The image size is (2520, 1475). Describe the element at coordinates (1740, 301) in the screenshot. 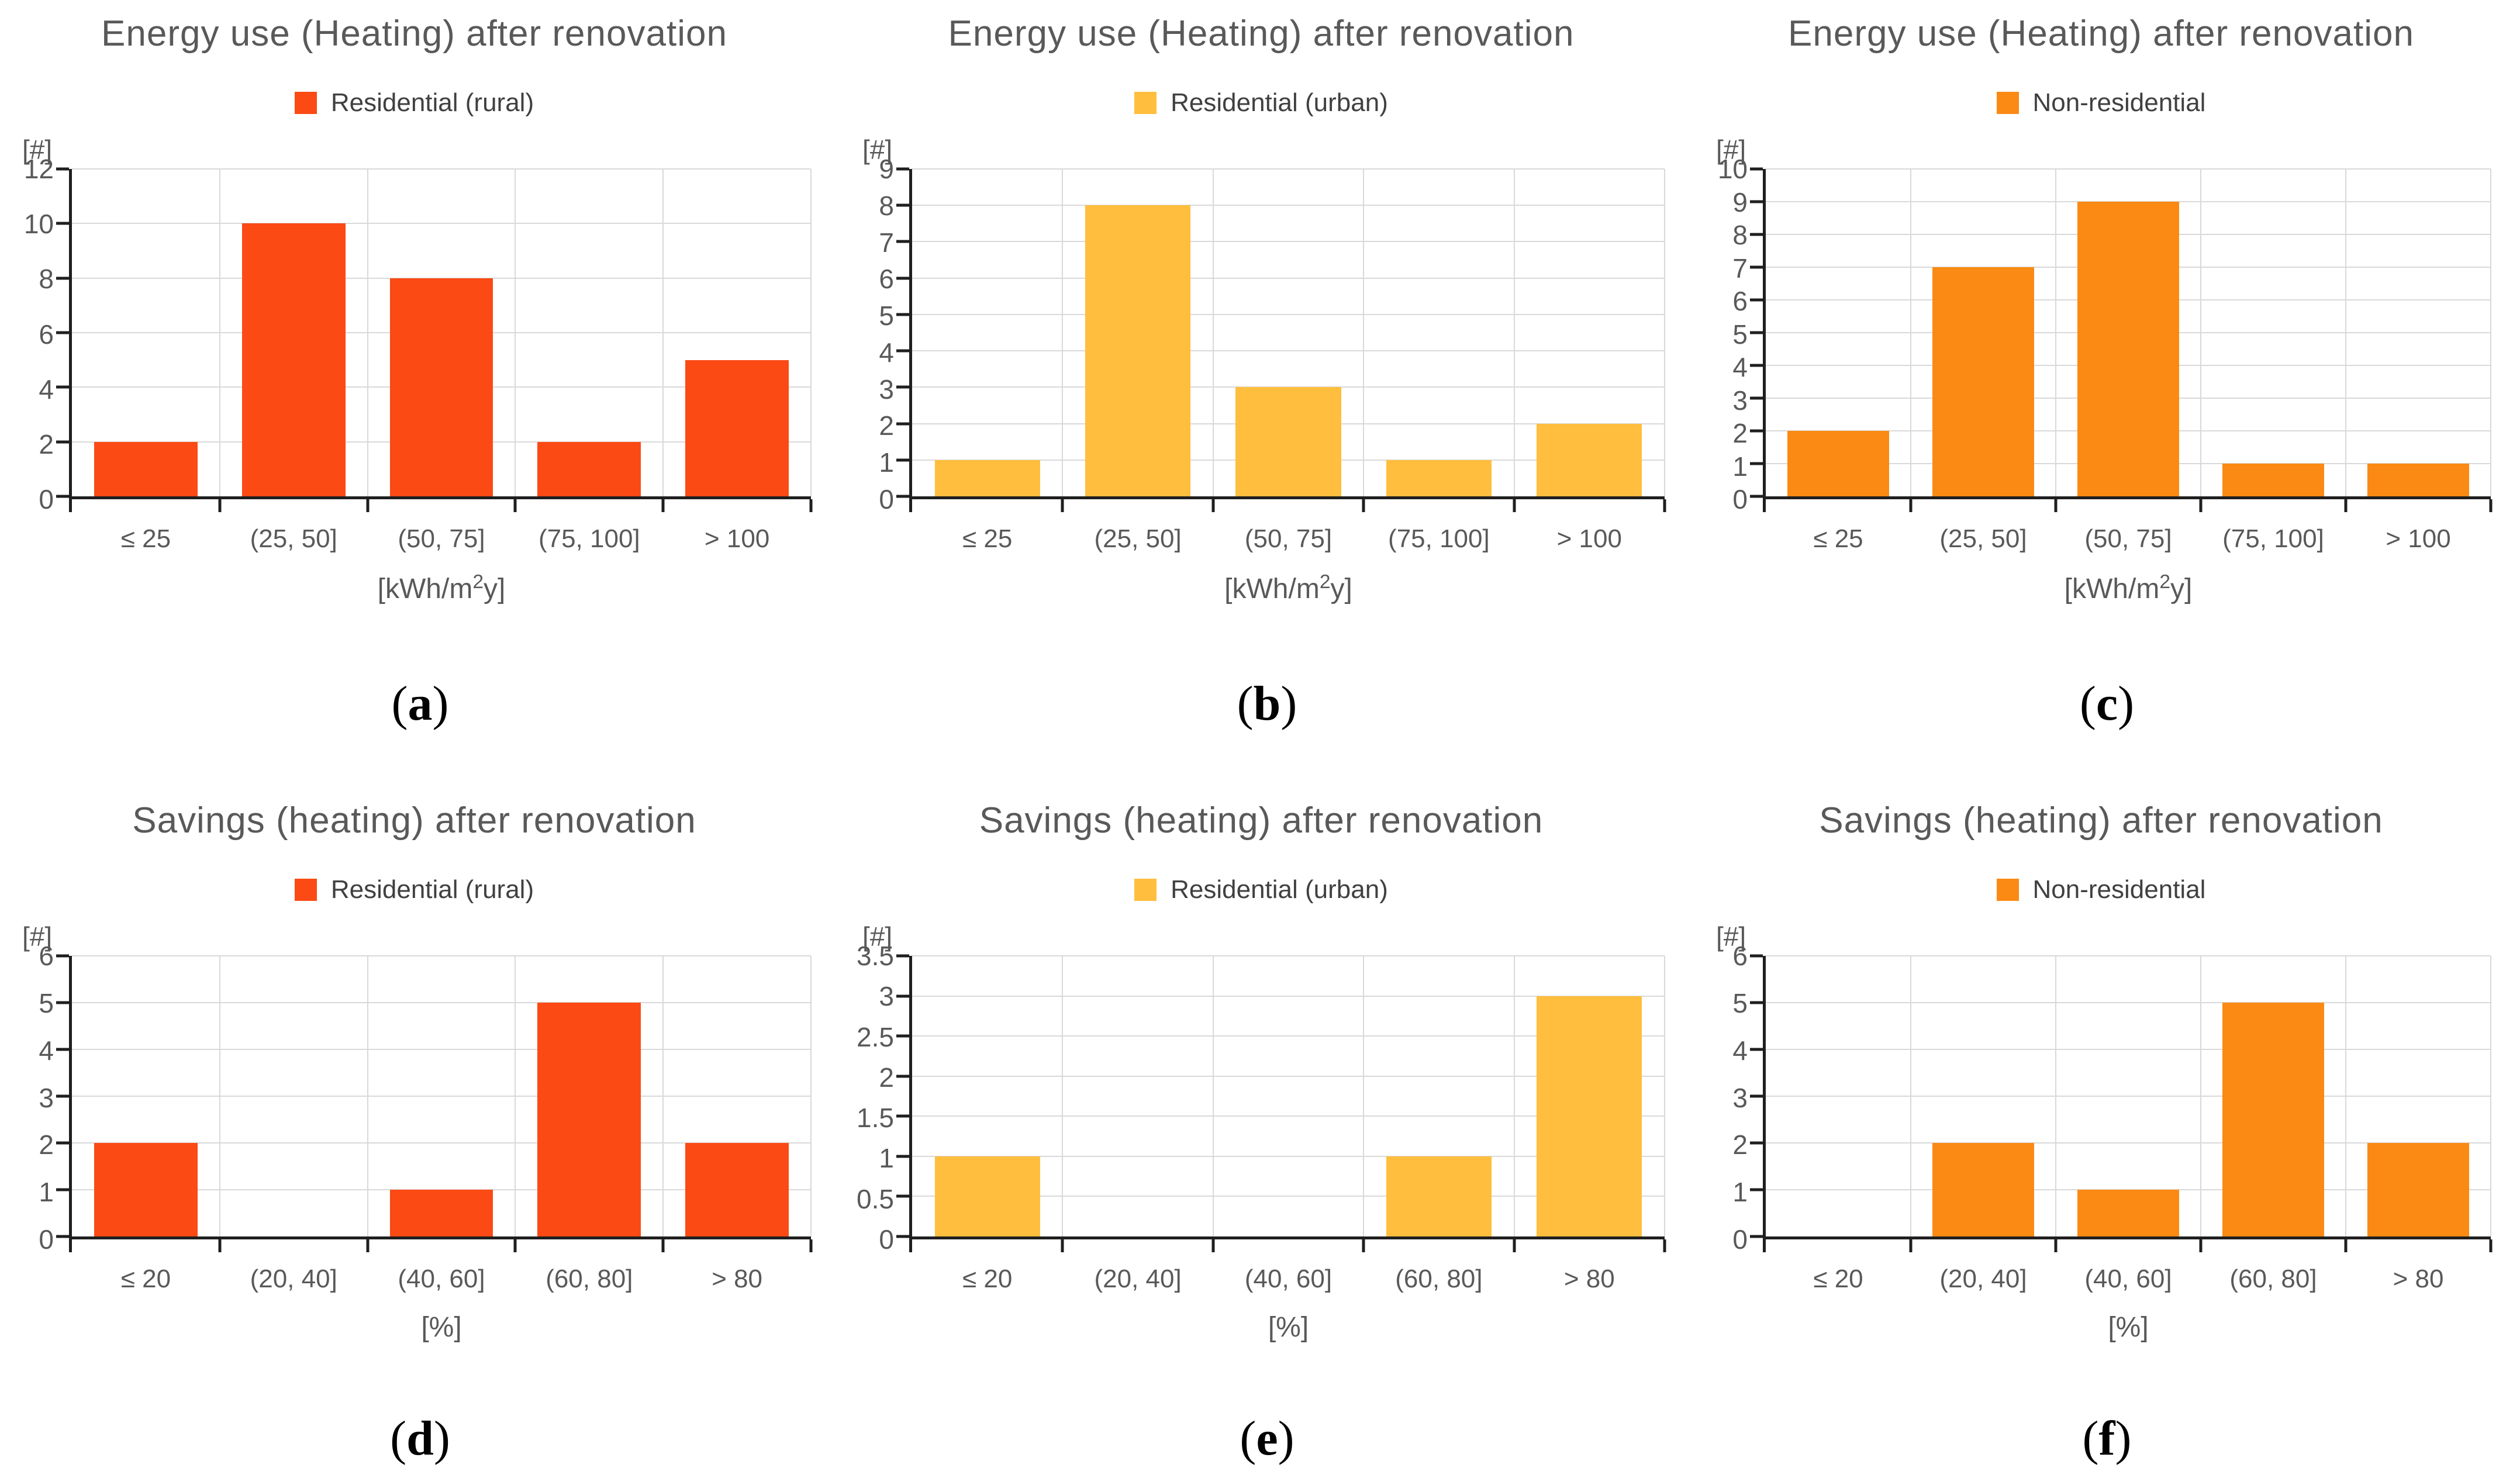

I see `y-tick-label: 6` at that location.